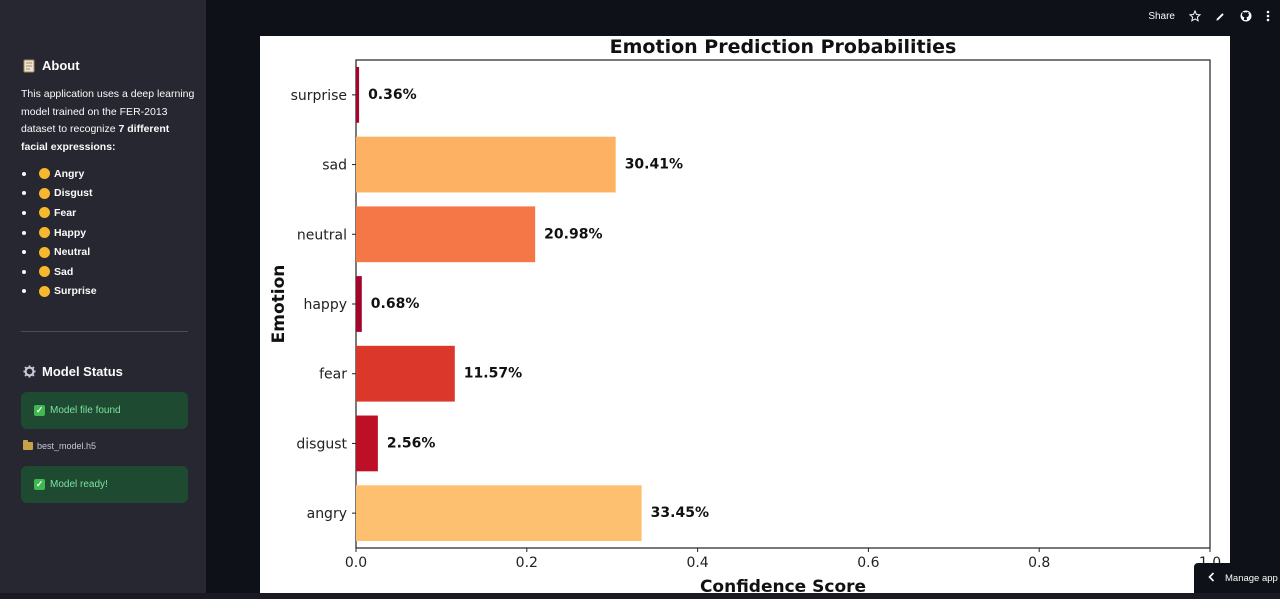  What do you see at coordinates (697, 563) in the screenshot?
I see `x-tick-label: 0.4` at bounding box center [697, 563].